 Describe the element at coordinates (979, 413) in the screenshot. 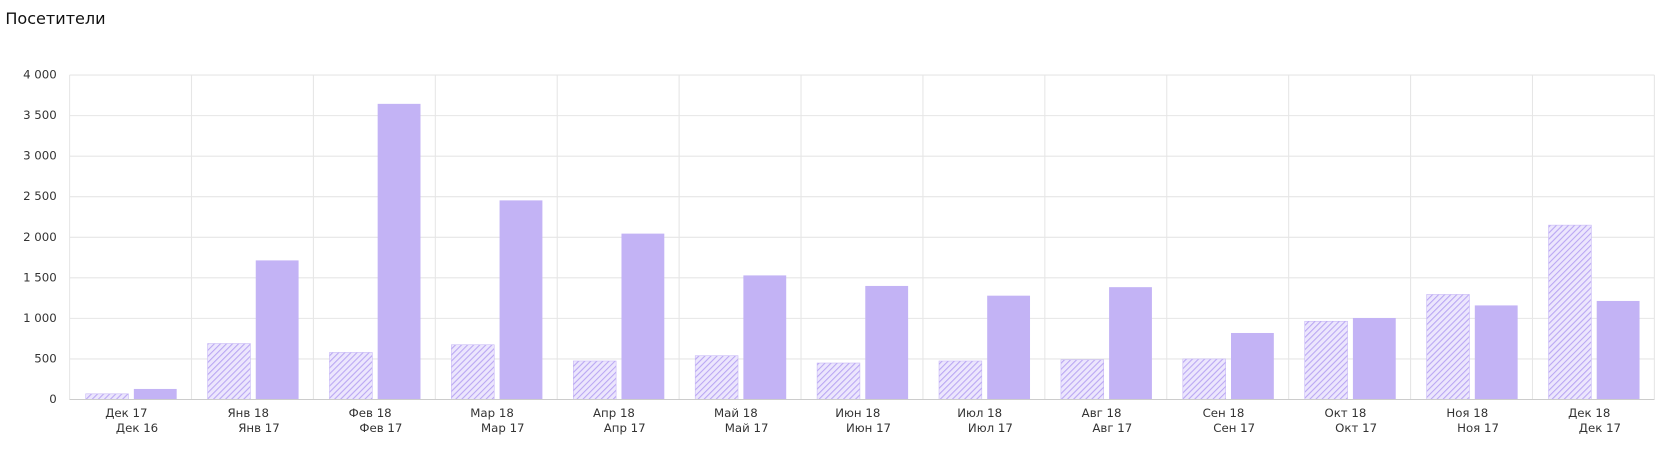

I see `x-tick-label: Июл 18` at that location.